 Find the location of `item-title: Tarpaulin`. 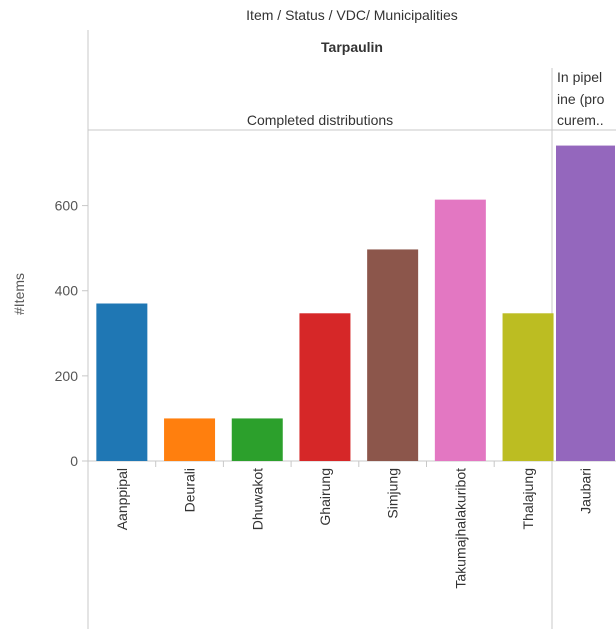

item-title: Tarpaulin is located at coordinates (352, 47).